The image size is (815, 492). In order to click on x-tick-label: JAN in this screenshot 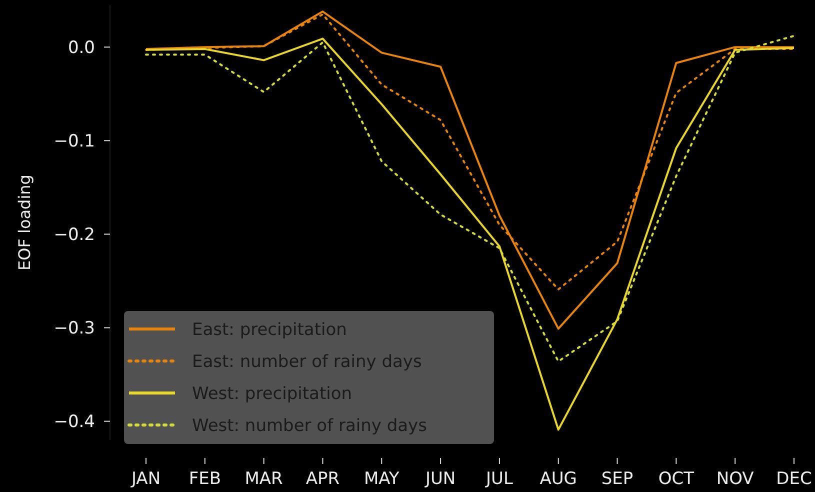, I will do `click(145, 479)`.